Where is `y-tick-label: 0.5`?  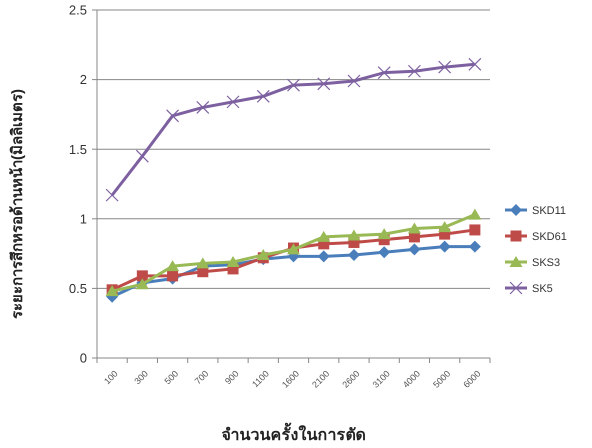 y-tick-label: 0.5 is located at coordinates (77, 288).